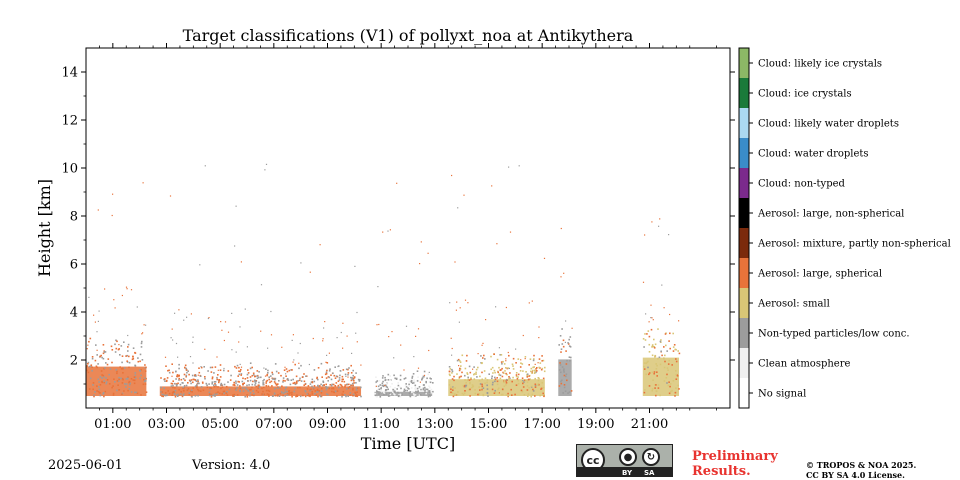 Image resolution: width=960 pixels, height=480 pixels. What do you see at coordinates (74, 265) in the screenshot?
I see `y-tick-label: 6` at bounding box center [74, 265].